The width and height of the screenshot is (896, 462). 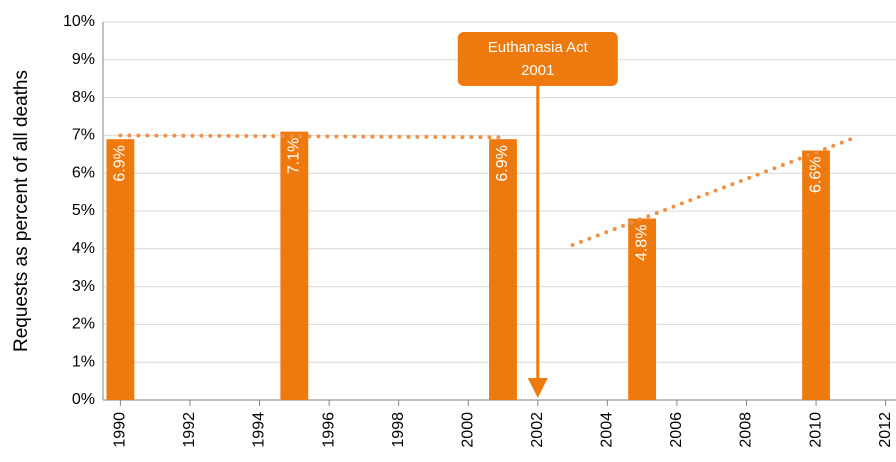 What do you see at coordinates (120, 430) in the screenshot?
I see `x-tick-label: 1990` at bounding box center [120, 430].